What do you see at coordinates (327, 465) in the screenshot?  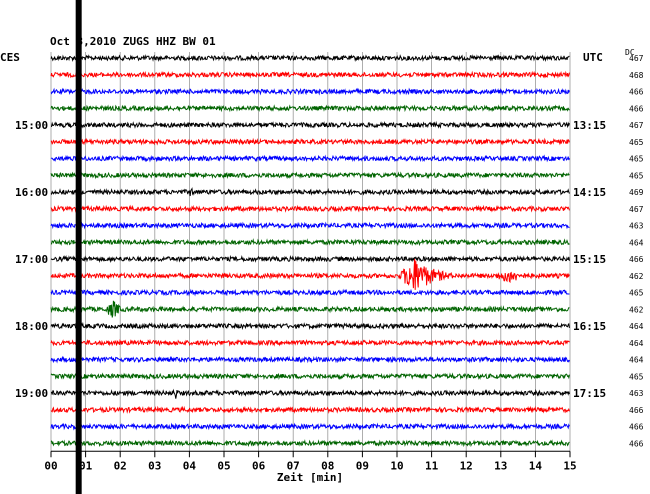 I see `x-tick-label: 08` at bounding box center [327, 465].